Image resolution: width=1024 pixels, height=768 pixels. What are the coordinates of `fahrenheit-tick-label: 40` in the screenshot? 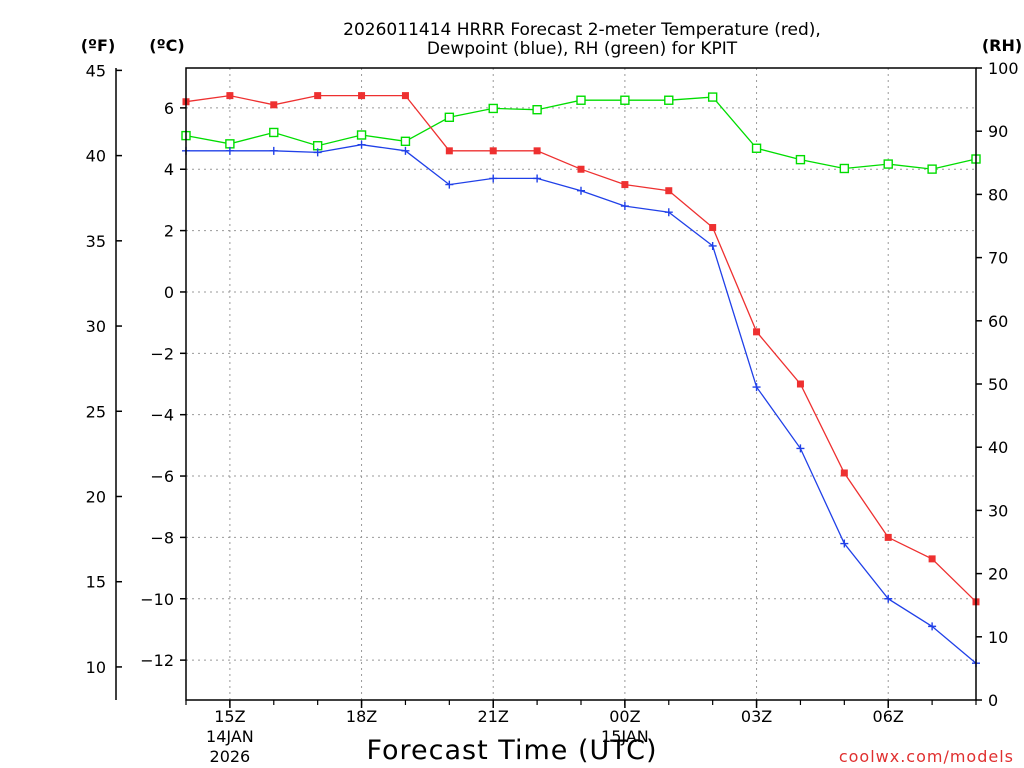 It's located at (96, 156).